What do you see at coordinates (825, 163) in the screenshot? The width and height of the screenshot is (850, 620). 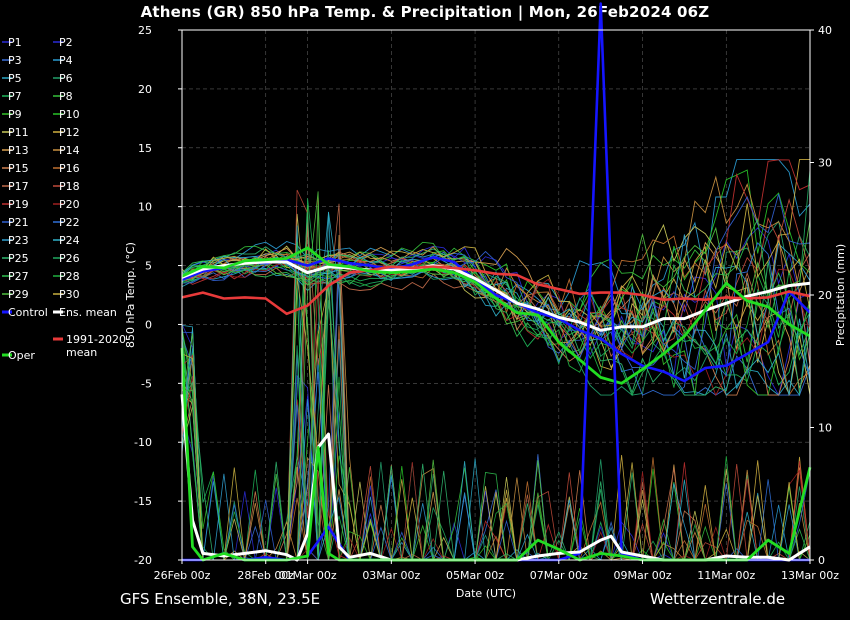 I see `y2-tick-label: 30` at bounding box center [825, 163].